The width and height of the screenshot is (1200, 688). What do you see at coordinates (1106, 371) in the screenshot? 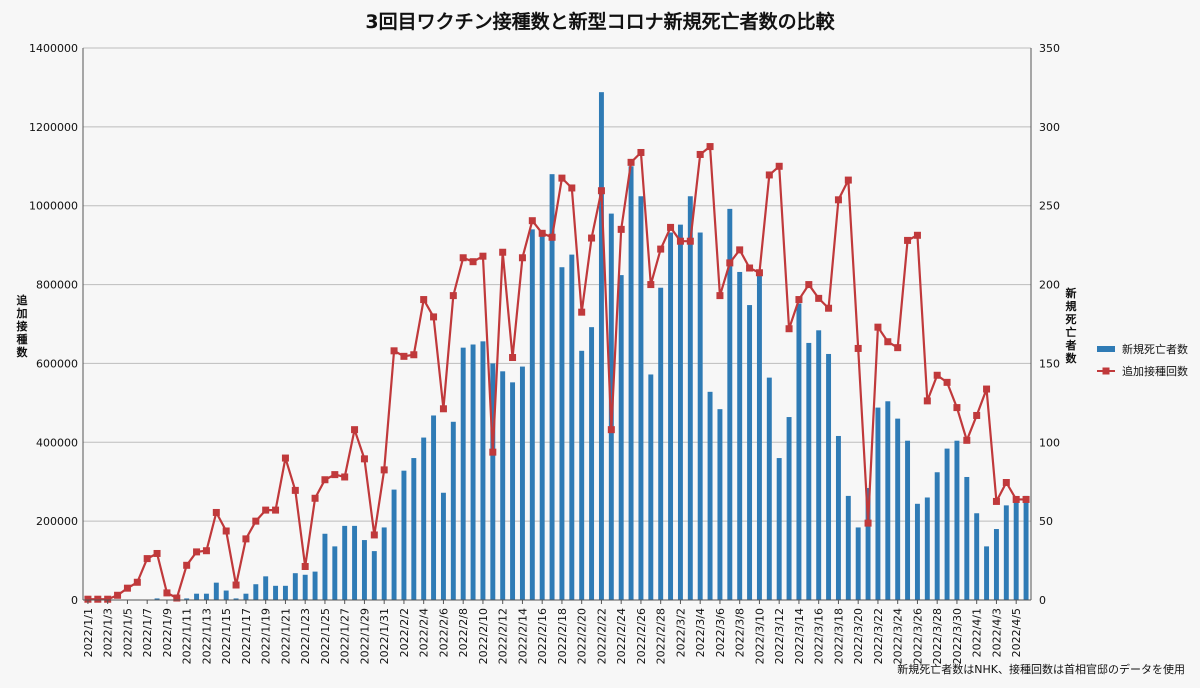
I see `legend-swatch-marker` at bounding box center [1106, 371].